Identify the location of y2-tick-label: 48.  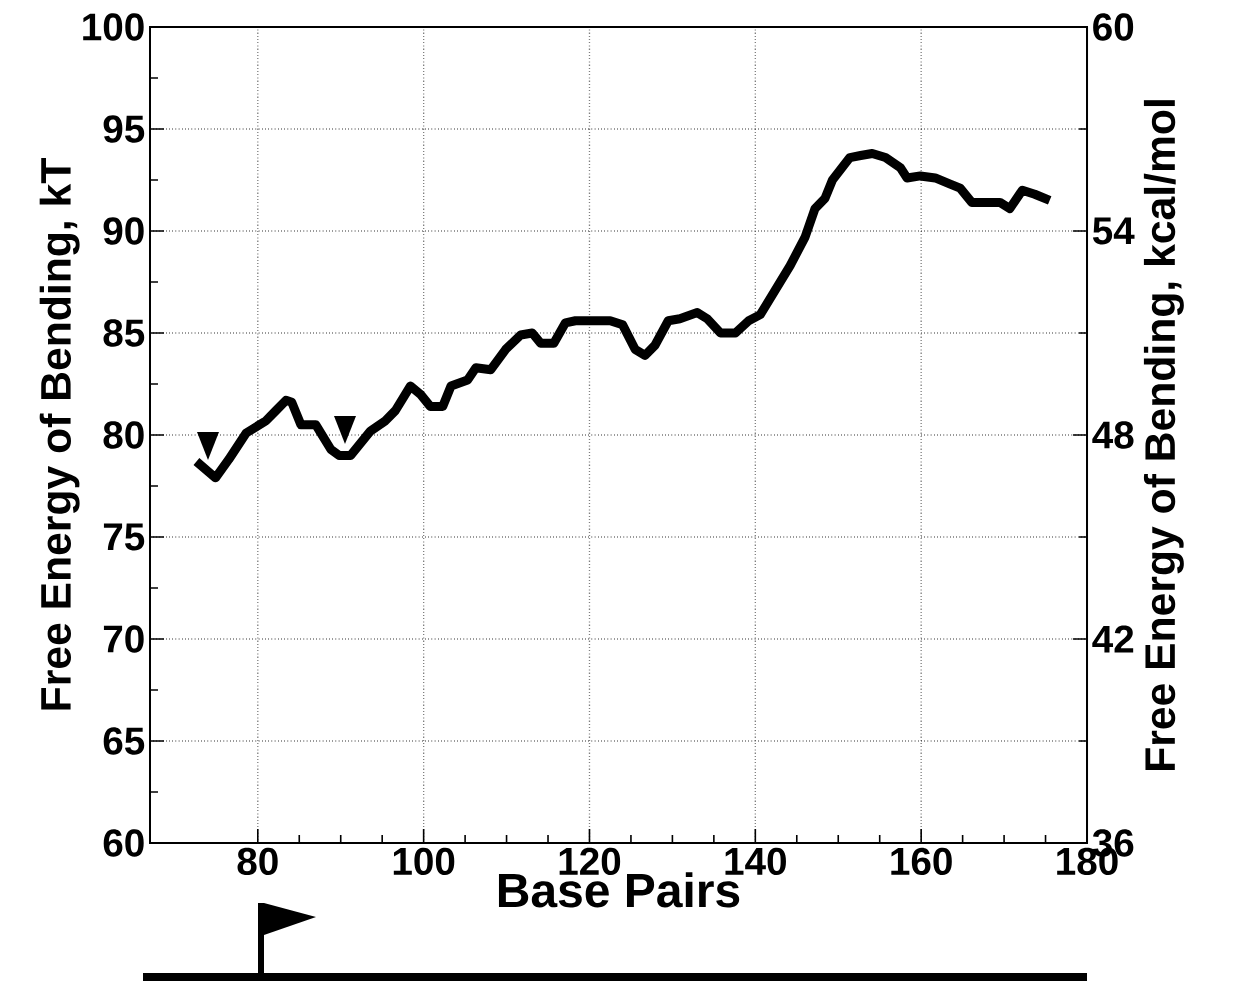
(1113, 435).